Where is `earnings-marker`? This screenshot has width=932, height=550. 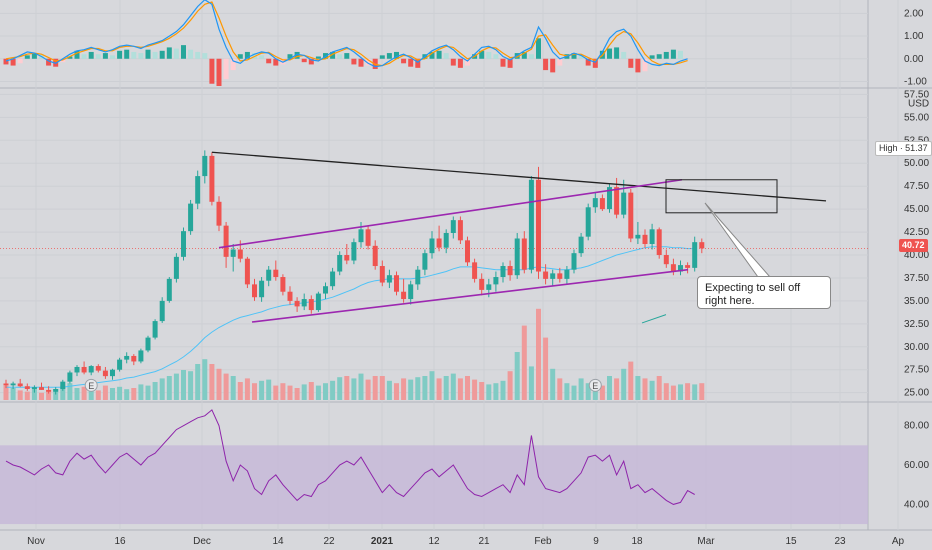
earnings-marker is located at coordinates (91, 385).